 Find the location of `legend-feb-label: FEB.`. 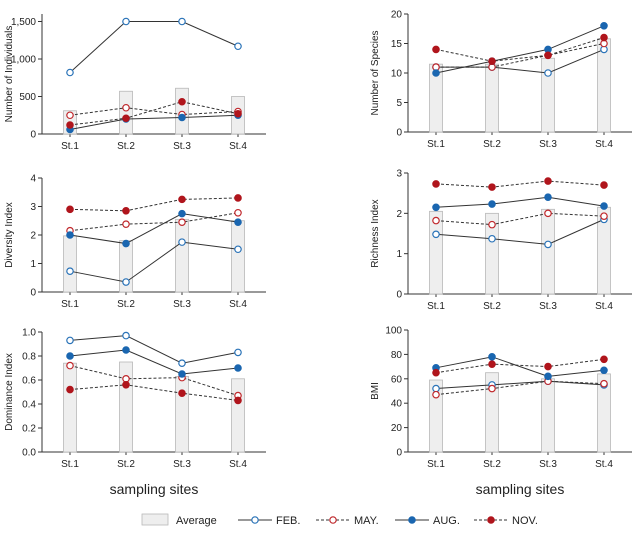

legend-feb-label: FEB. is located at coordinates (288, 521).